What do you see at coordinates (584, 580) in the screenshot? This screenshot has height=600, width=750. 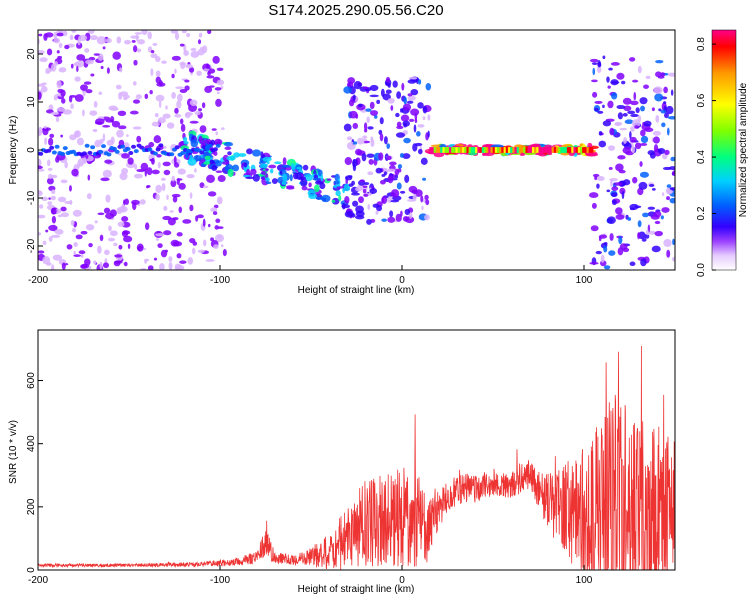 I see `snr-xtick-label: 100` at bounding box center [584, 580].